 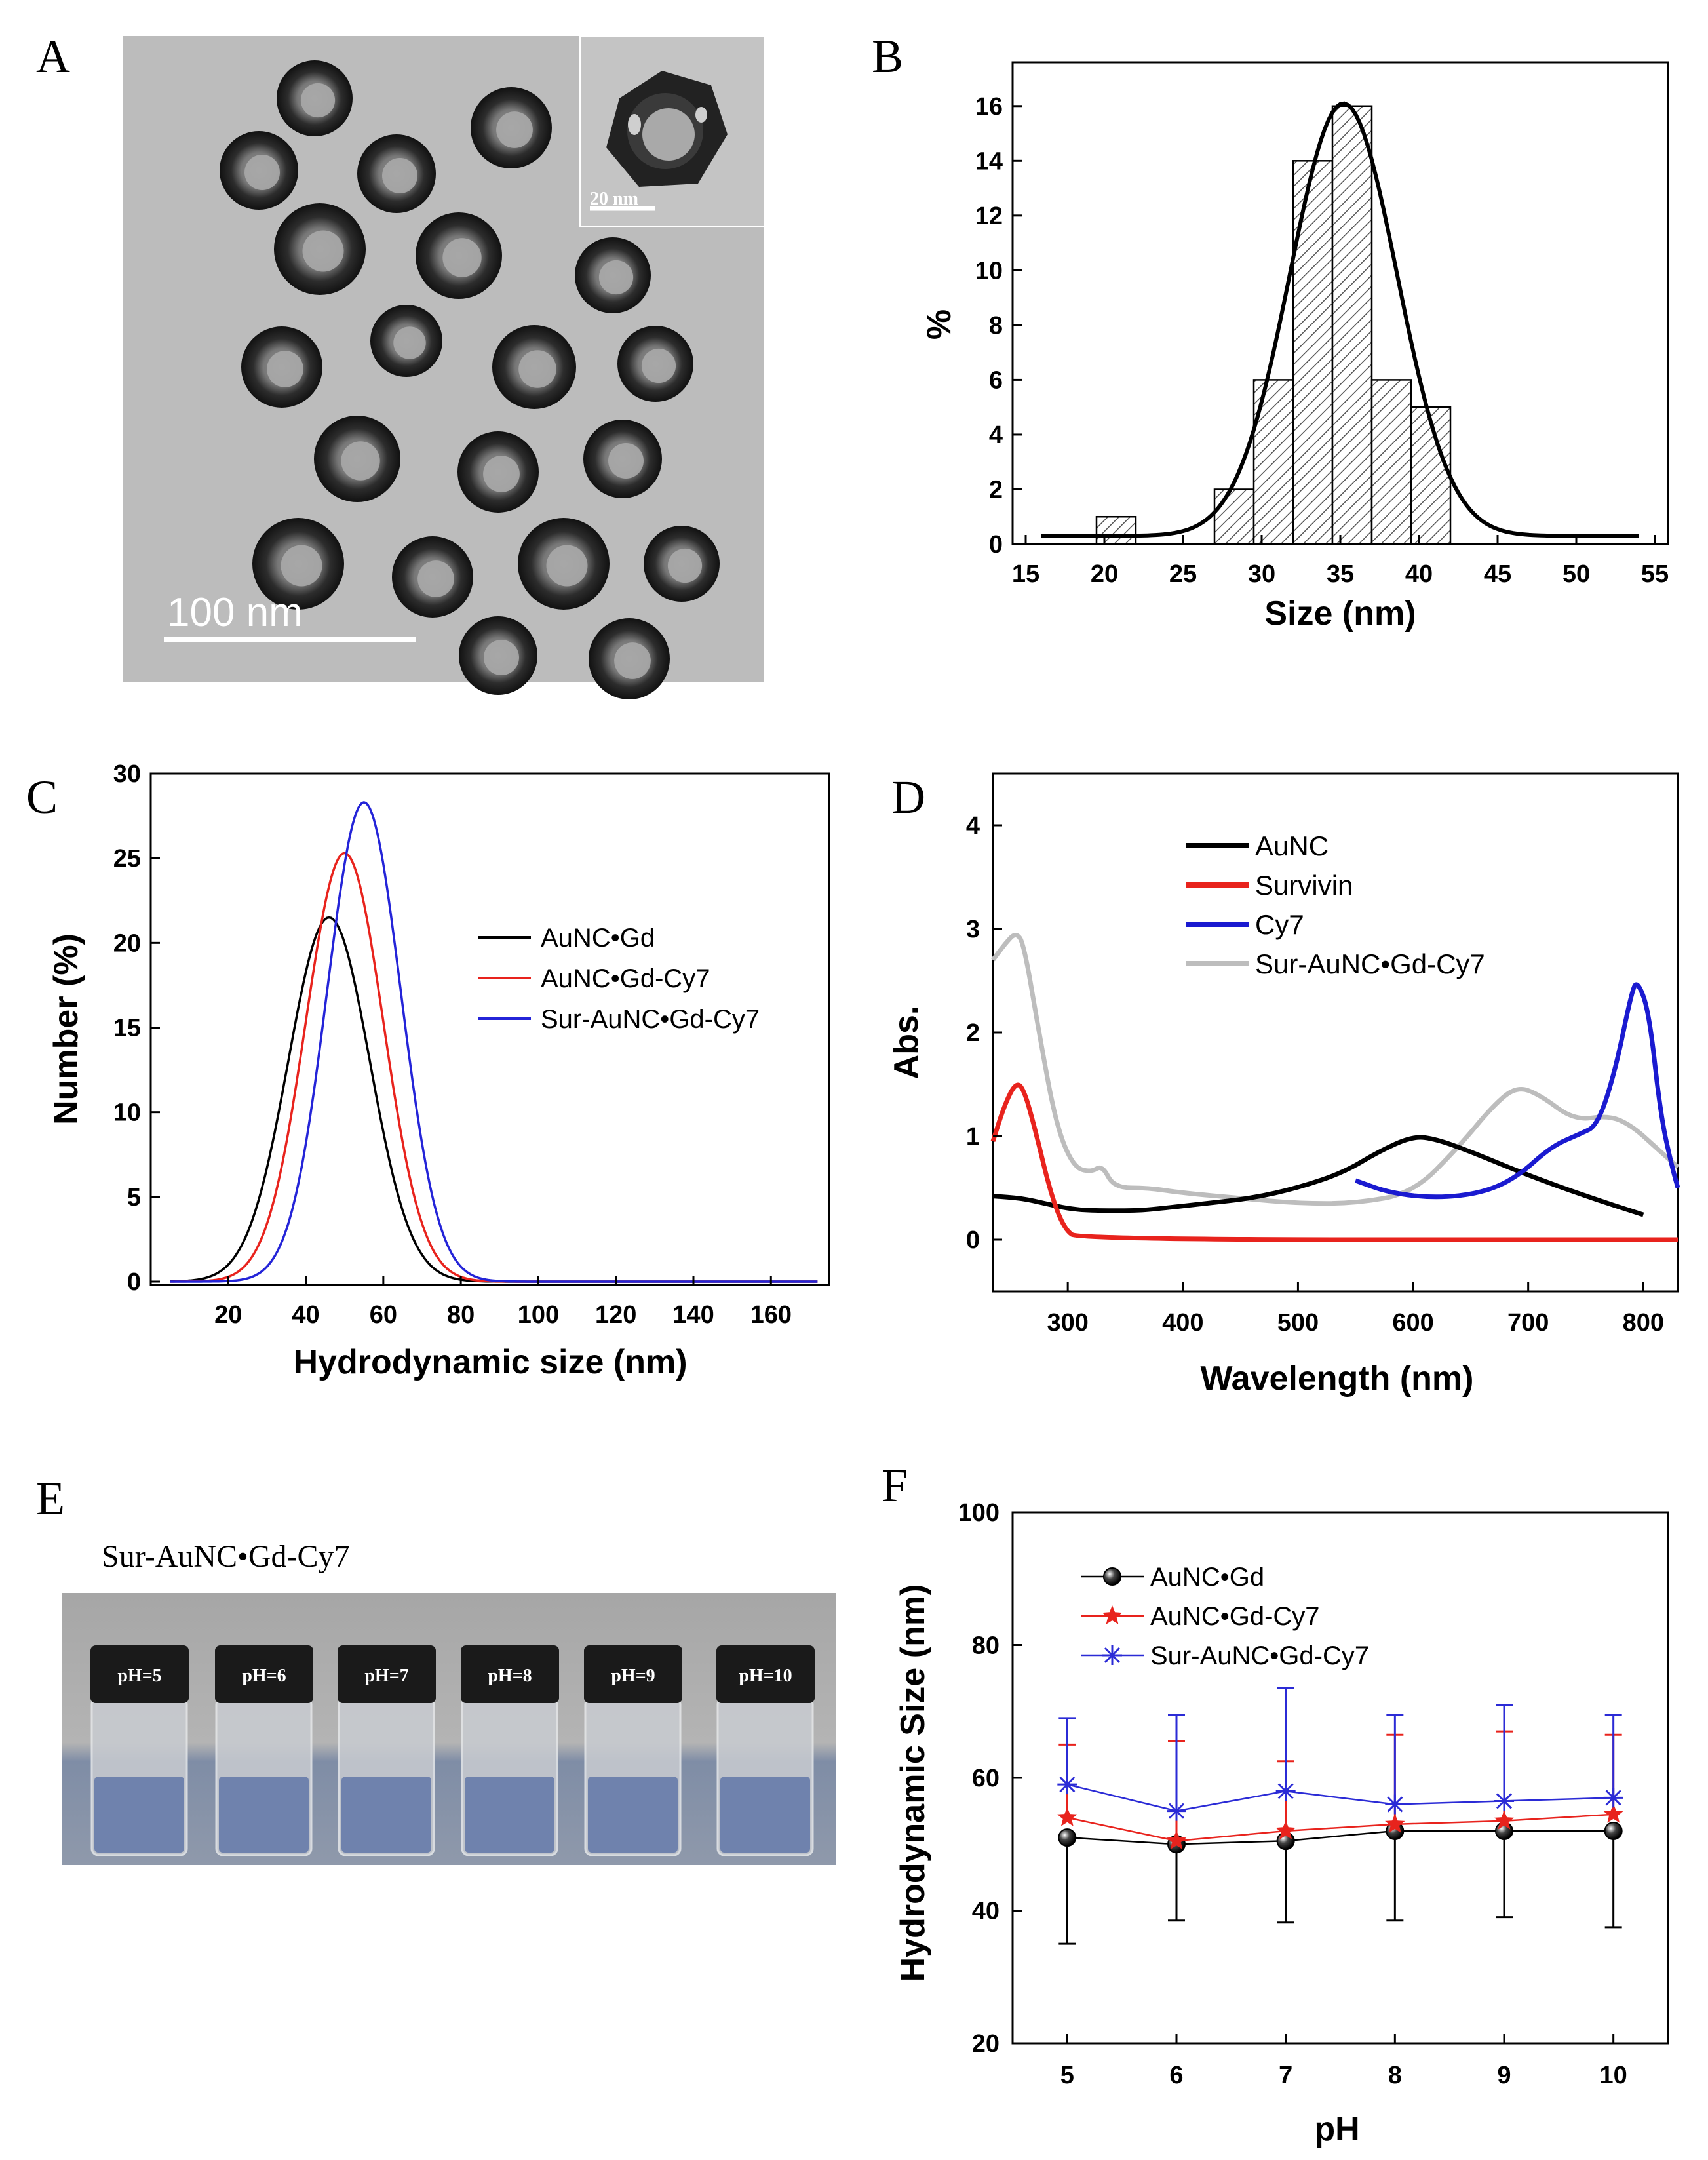 What do you see at coordinates (386, 1676) in the screenshot?
I see `vial-label: pH=7` at bounding box center [386, 1676].